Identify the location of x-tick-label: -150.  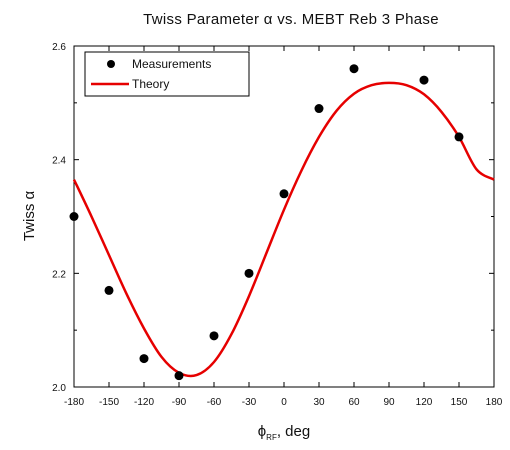
(109, 402).